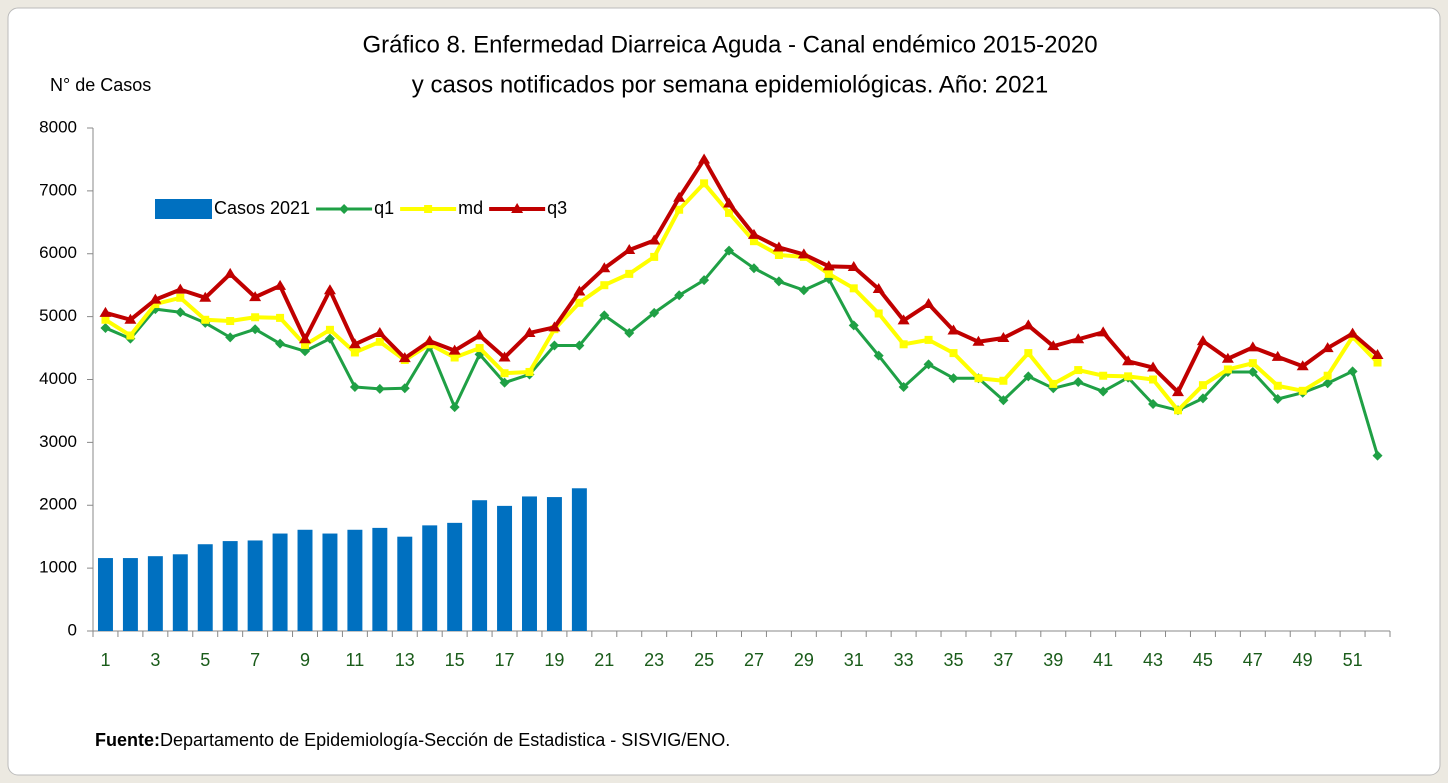 The width and height of the screenshot is (1448, 783). Describe the element at coordinates (1003, 660) in the screenshot. I see `x-tick-label: 37` at that location.